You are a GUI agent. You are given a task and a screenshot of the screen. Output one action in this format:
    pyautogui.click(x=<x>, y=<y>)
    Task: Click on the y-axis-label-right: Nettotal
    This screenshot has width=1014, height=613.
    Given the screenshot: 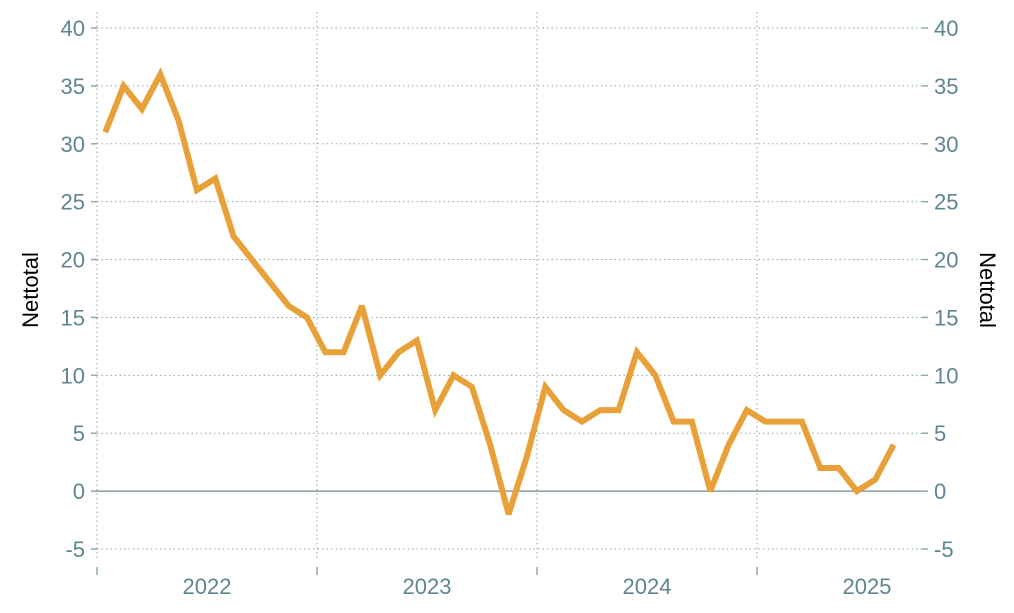 What is the action you would take?
    pyautogui.click(x=987, y=290)
    